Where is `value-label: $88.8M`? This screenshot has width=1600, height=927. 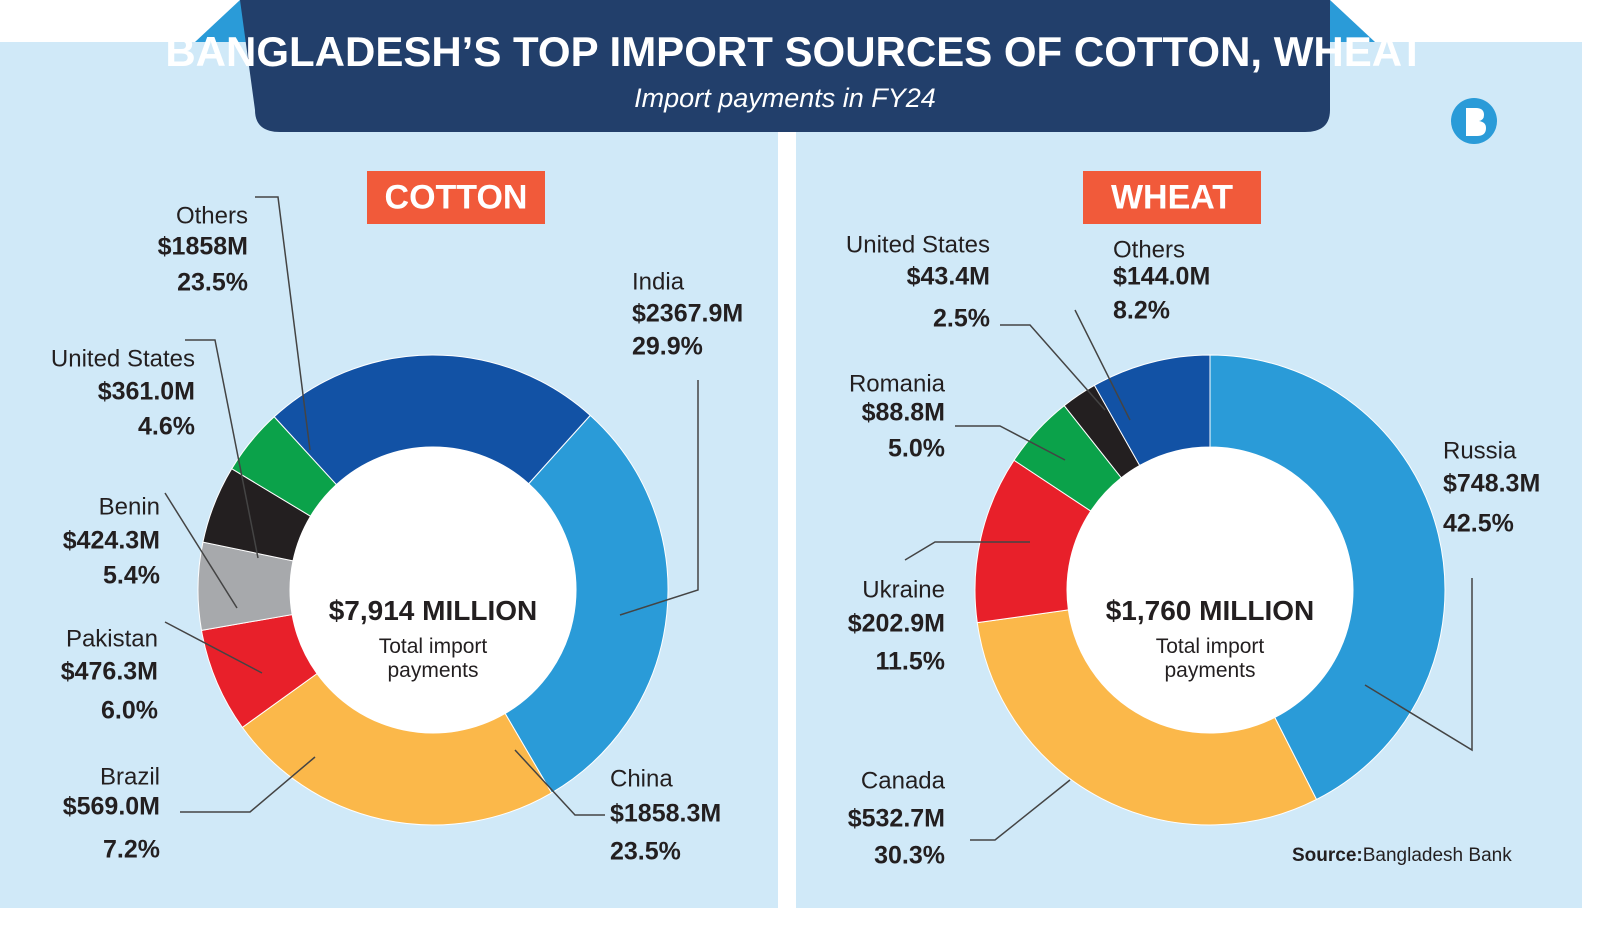
value-label: $88.8M is located at coordinates (903, 413).